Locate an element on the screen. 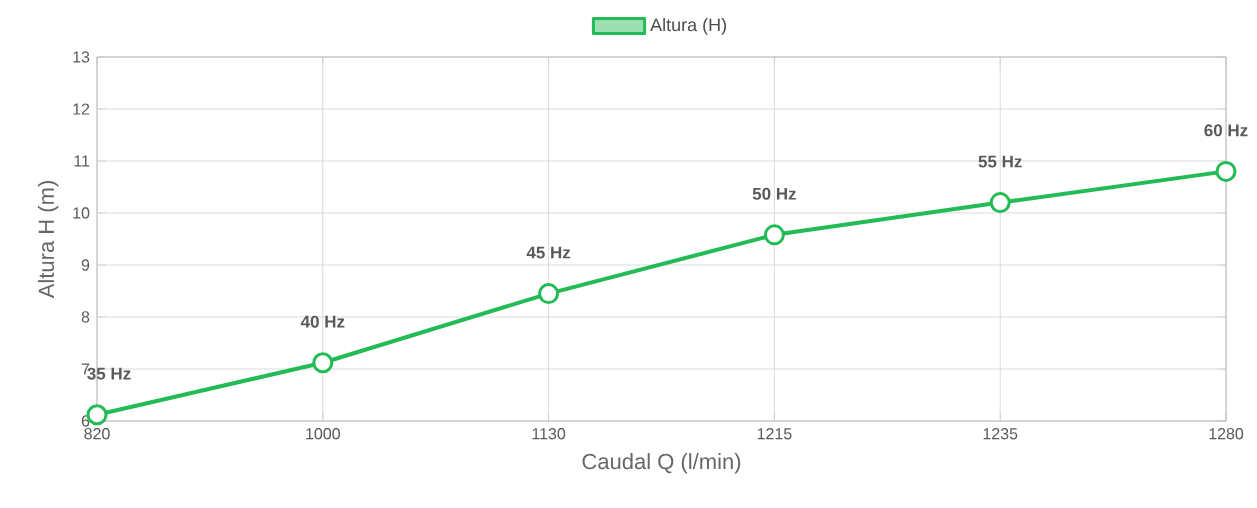  annotation: 40 Hz is located at coordinates (322, 321).